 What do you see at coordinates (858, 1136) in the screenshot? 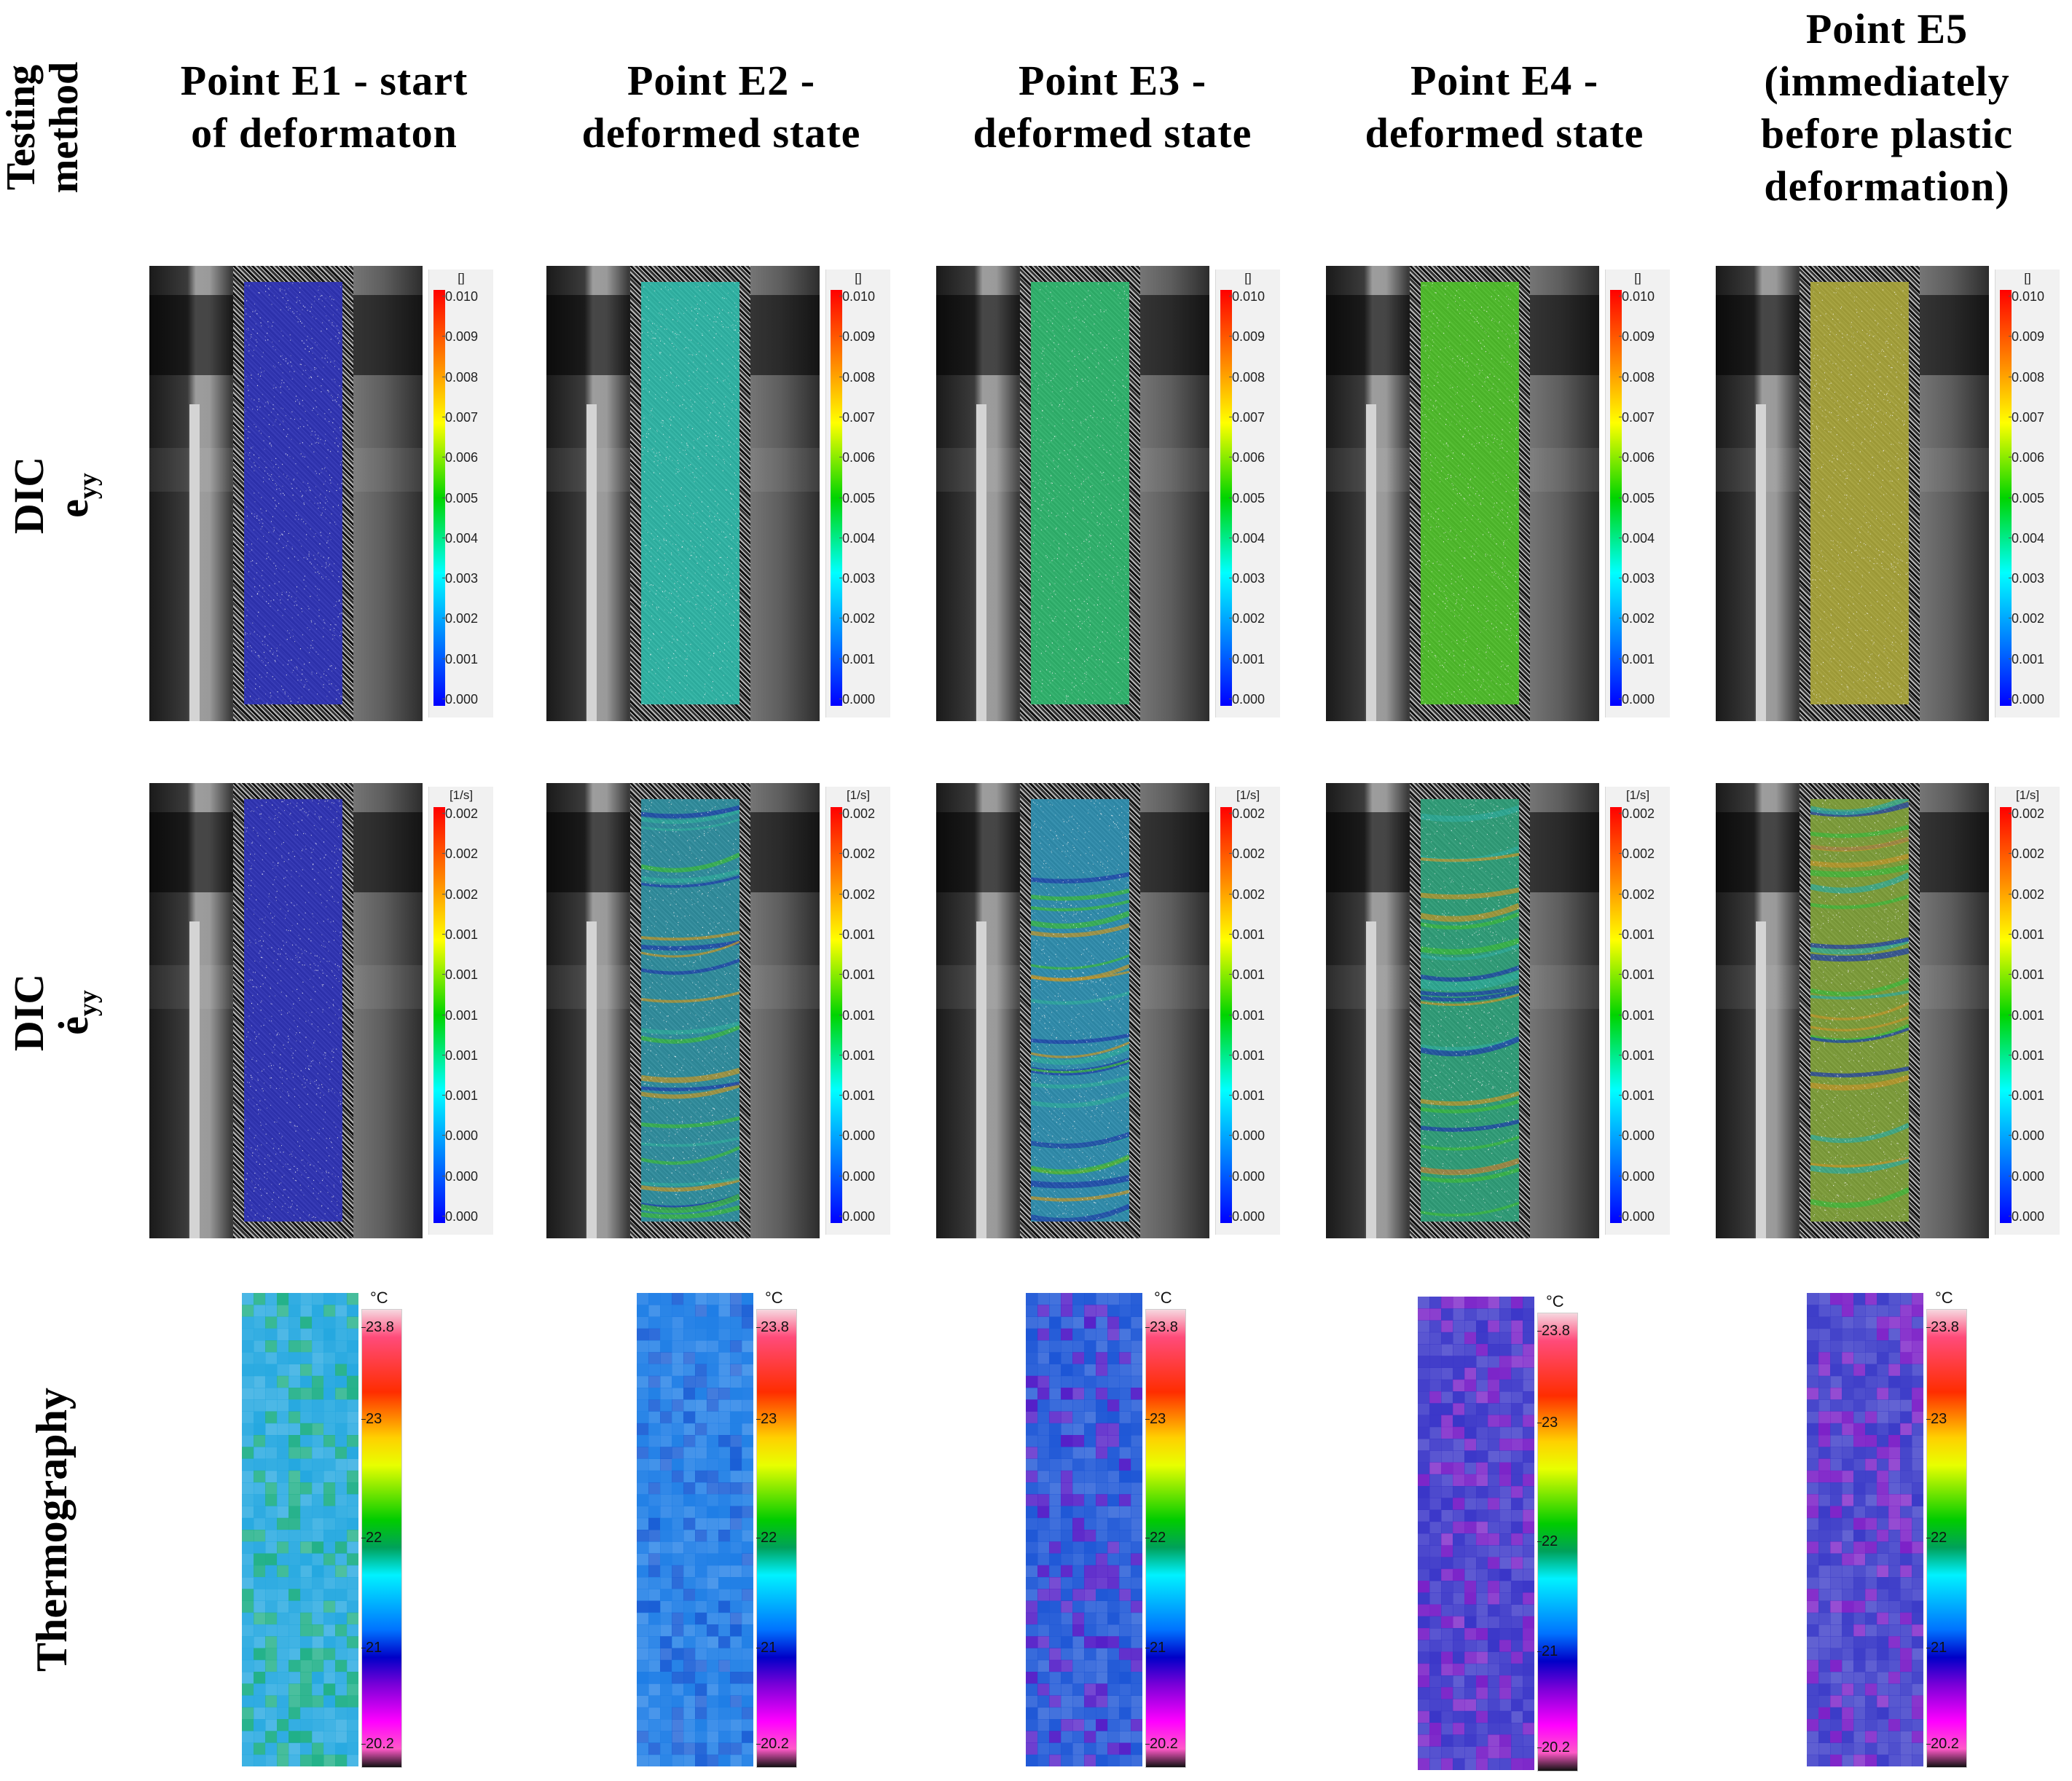
I see `dic-strain-rate-e2-scale-tick: 0.000` at bounding box center [858, 1136].